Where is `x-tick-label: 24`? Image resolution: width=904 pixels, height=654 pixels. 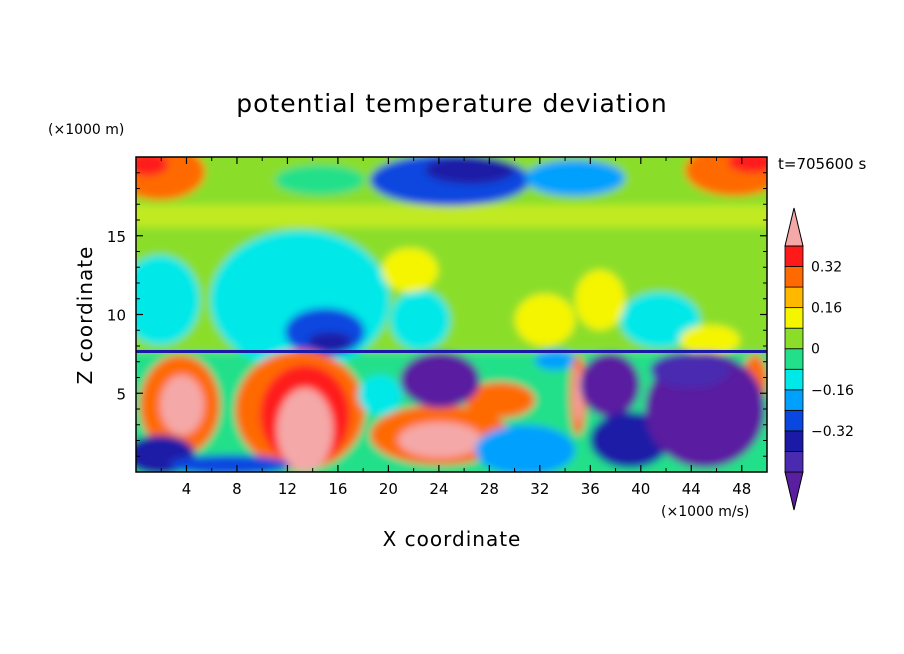
x-tick-label: 24 is located at coordinates (438, 489).